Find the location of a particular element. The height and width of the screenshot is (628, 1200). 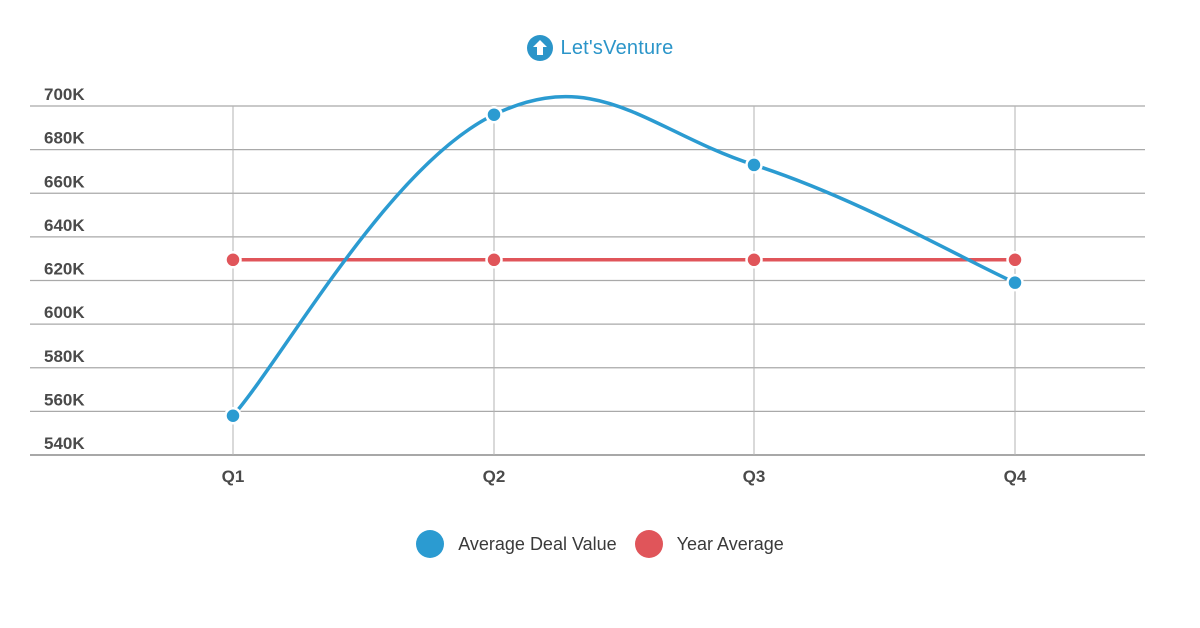

legend-item-average-deal-value: Average Deal Value is located at coordinates (516, 544).